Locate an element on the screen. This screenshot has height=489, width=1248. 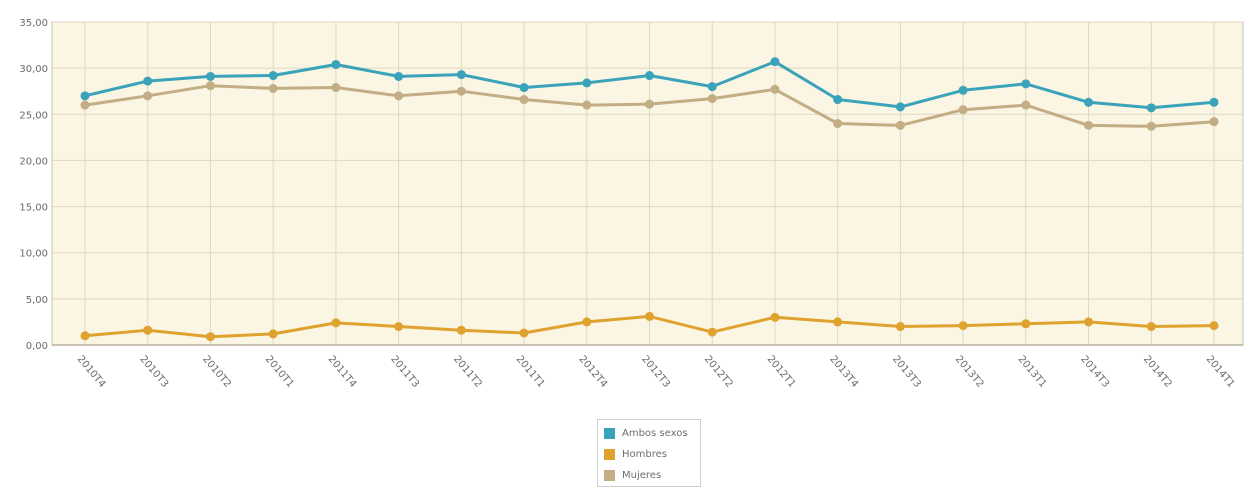
y-tick-label: 15,00 is located at coordinates (33, 208).